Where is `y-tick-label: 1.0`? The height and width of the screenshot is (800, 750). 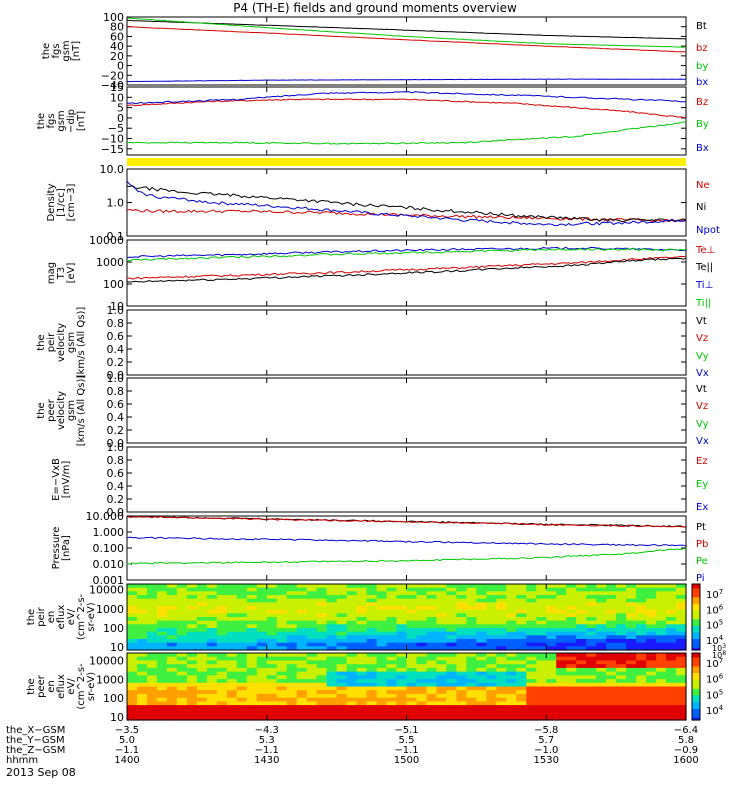 y-tick-label: 1.0 is located at coordinates (116, 203).